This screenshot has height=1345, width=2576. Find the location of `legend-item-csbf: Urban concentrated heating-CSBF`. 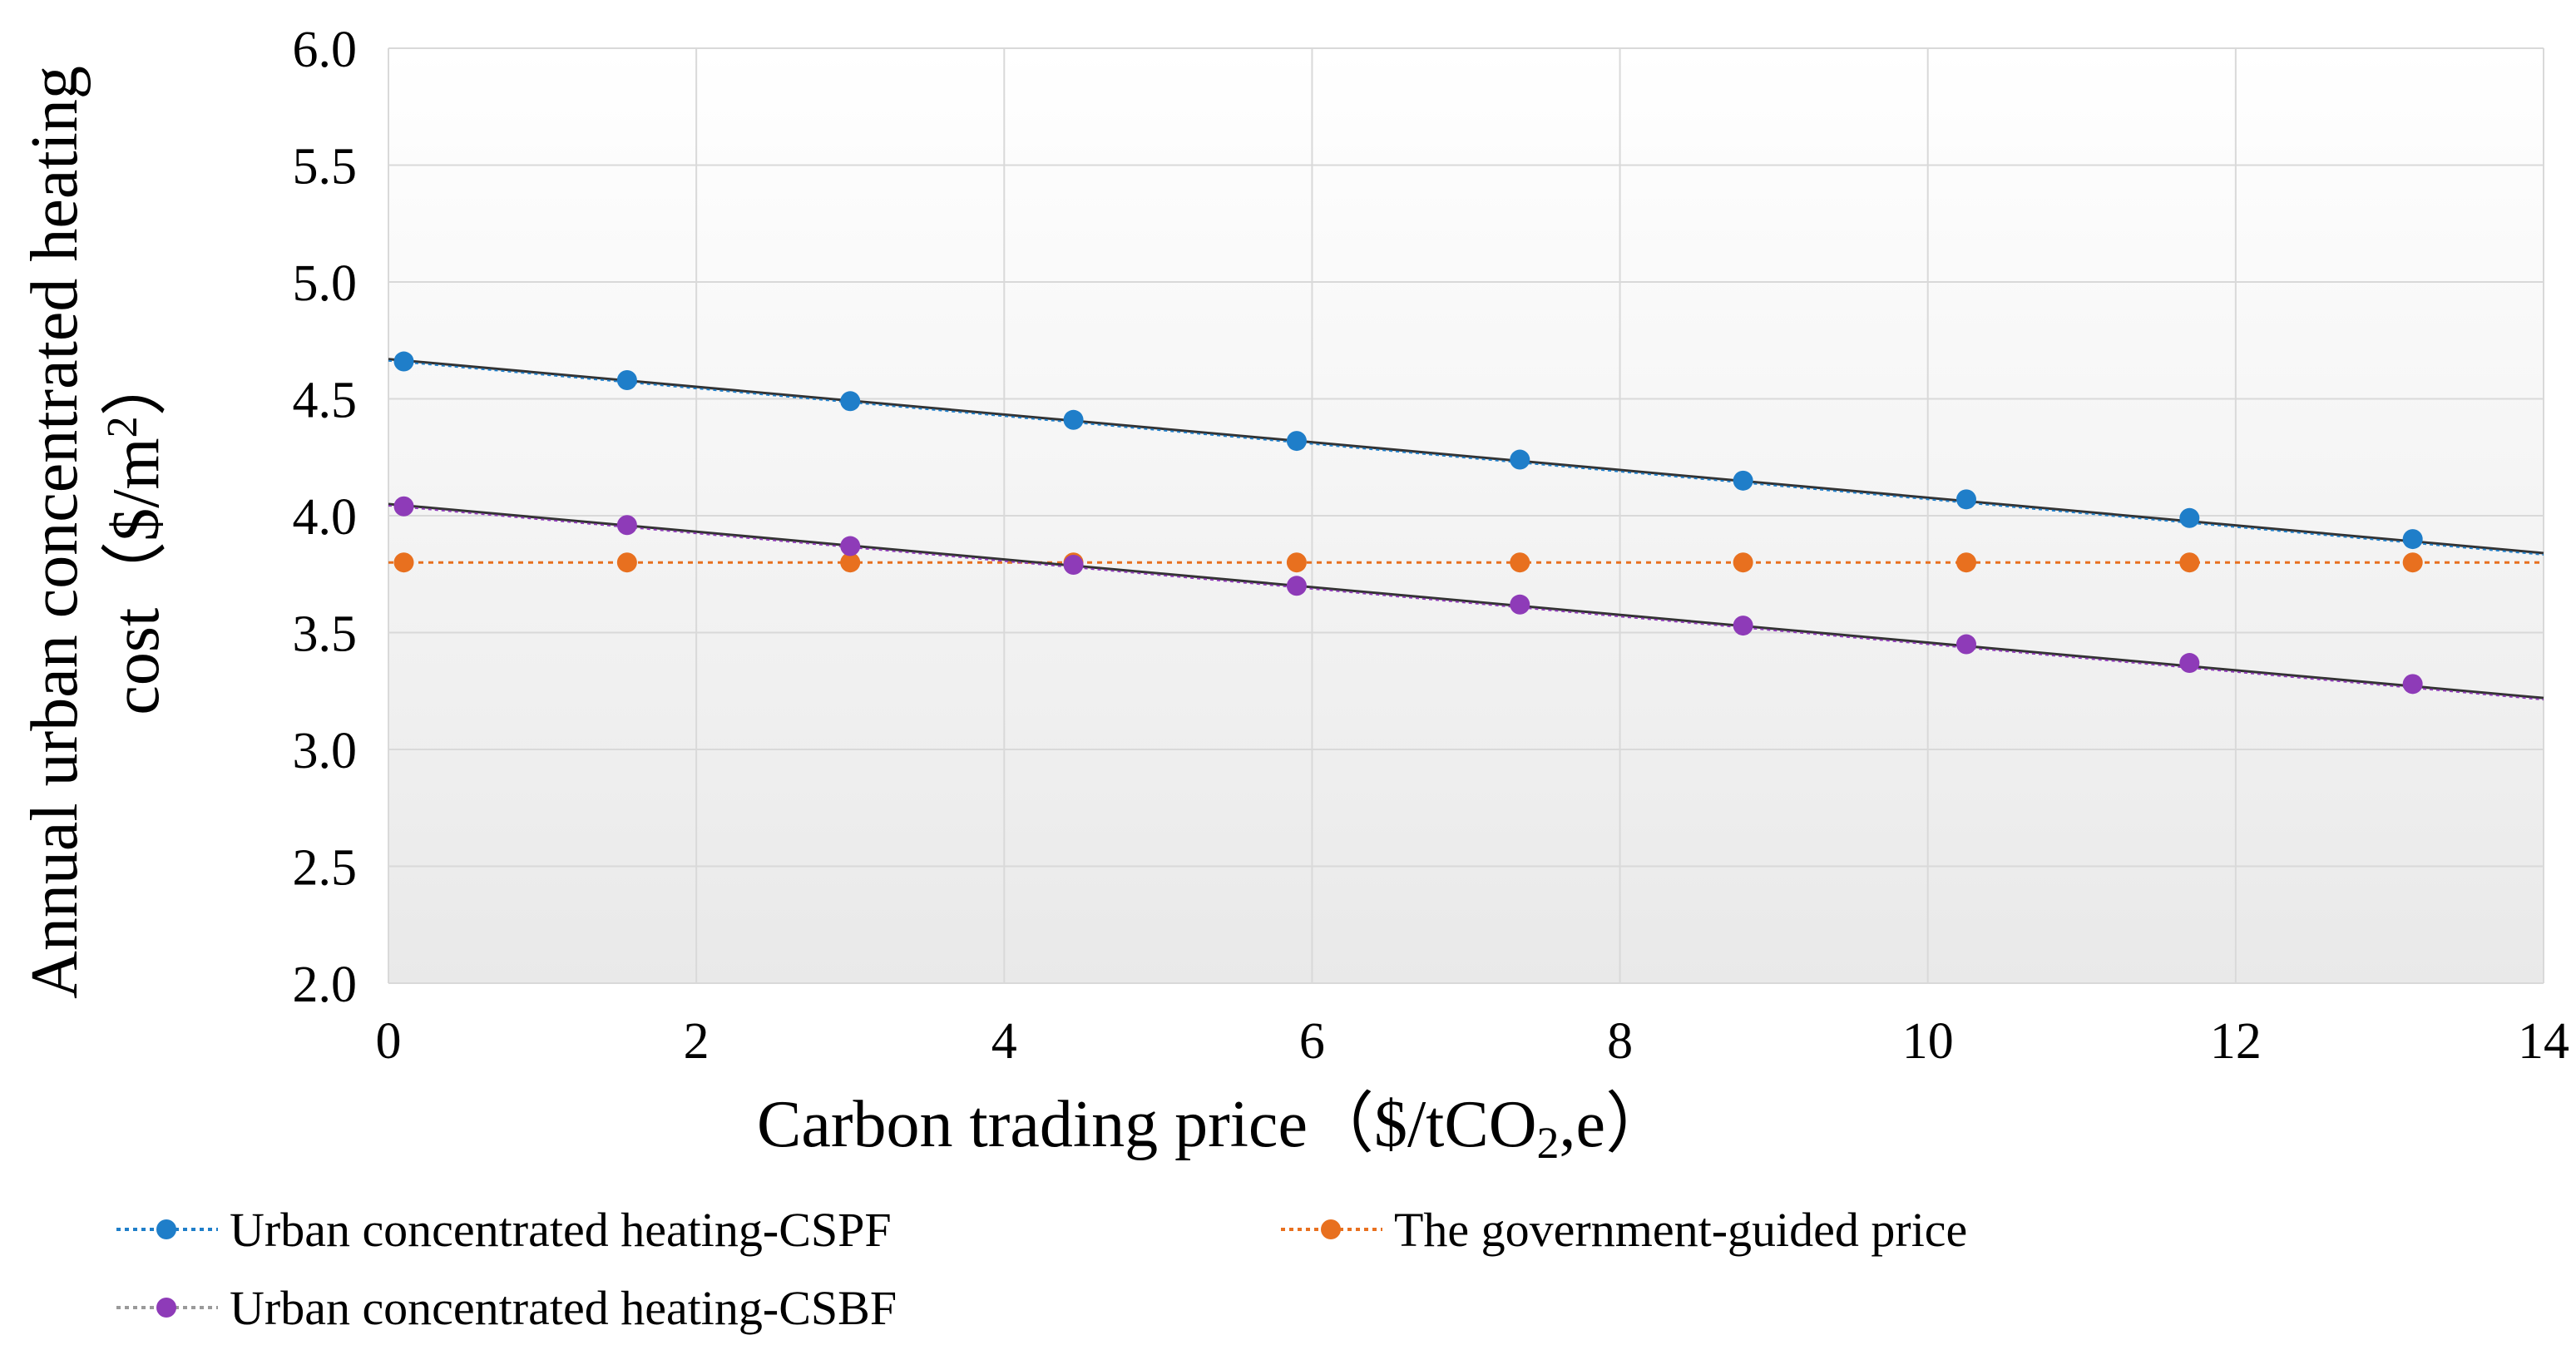

legend-item-csbf: Urban concentrated heating-CSBF is located at coordinates (506, 1308).